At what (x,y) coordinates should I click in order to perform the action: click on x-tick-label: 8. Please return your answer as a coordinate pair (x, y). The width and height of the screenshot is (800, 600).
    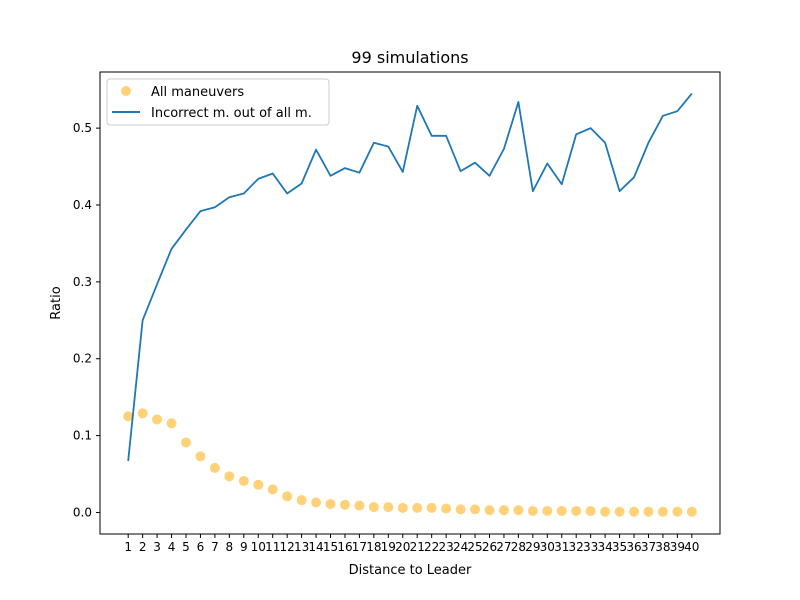
    Looking at the image, I should click on (230, 547).